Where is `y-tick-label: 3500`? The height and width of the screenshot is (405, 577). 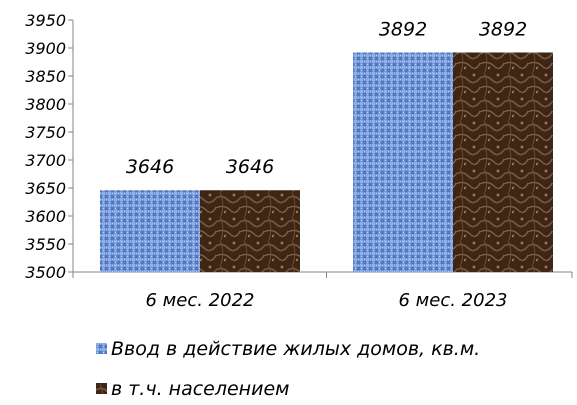
y-tick-label: 3500 is located at coordinates (45, 272).